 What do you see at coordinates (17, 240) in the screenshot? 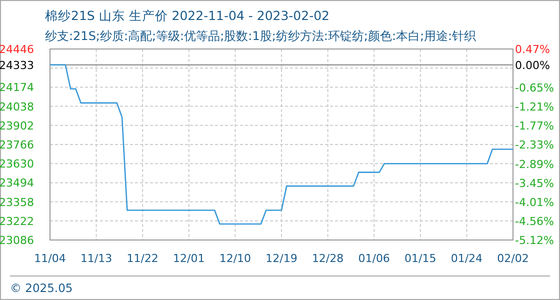
I see `y-tick-label: 23086` at bounding box center [17, 240].